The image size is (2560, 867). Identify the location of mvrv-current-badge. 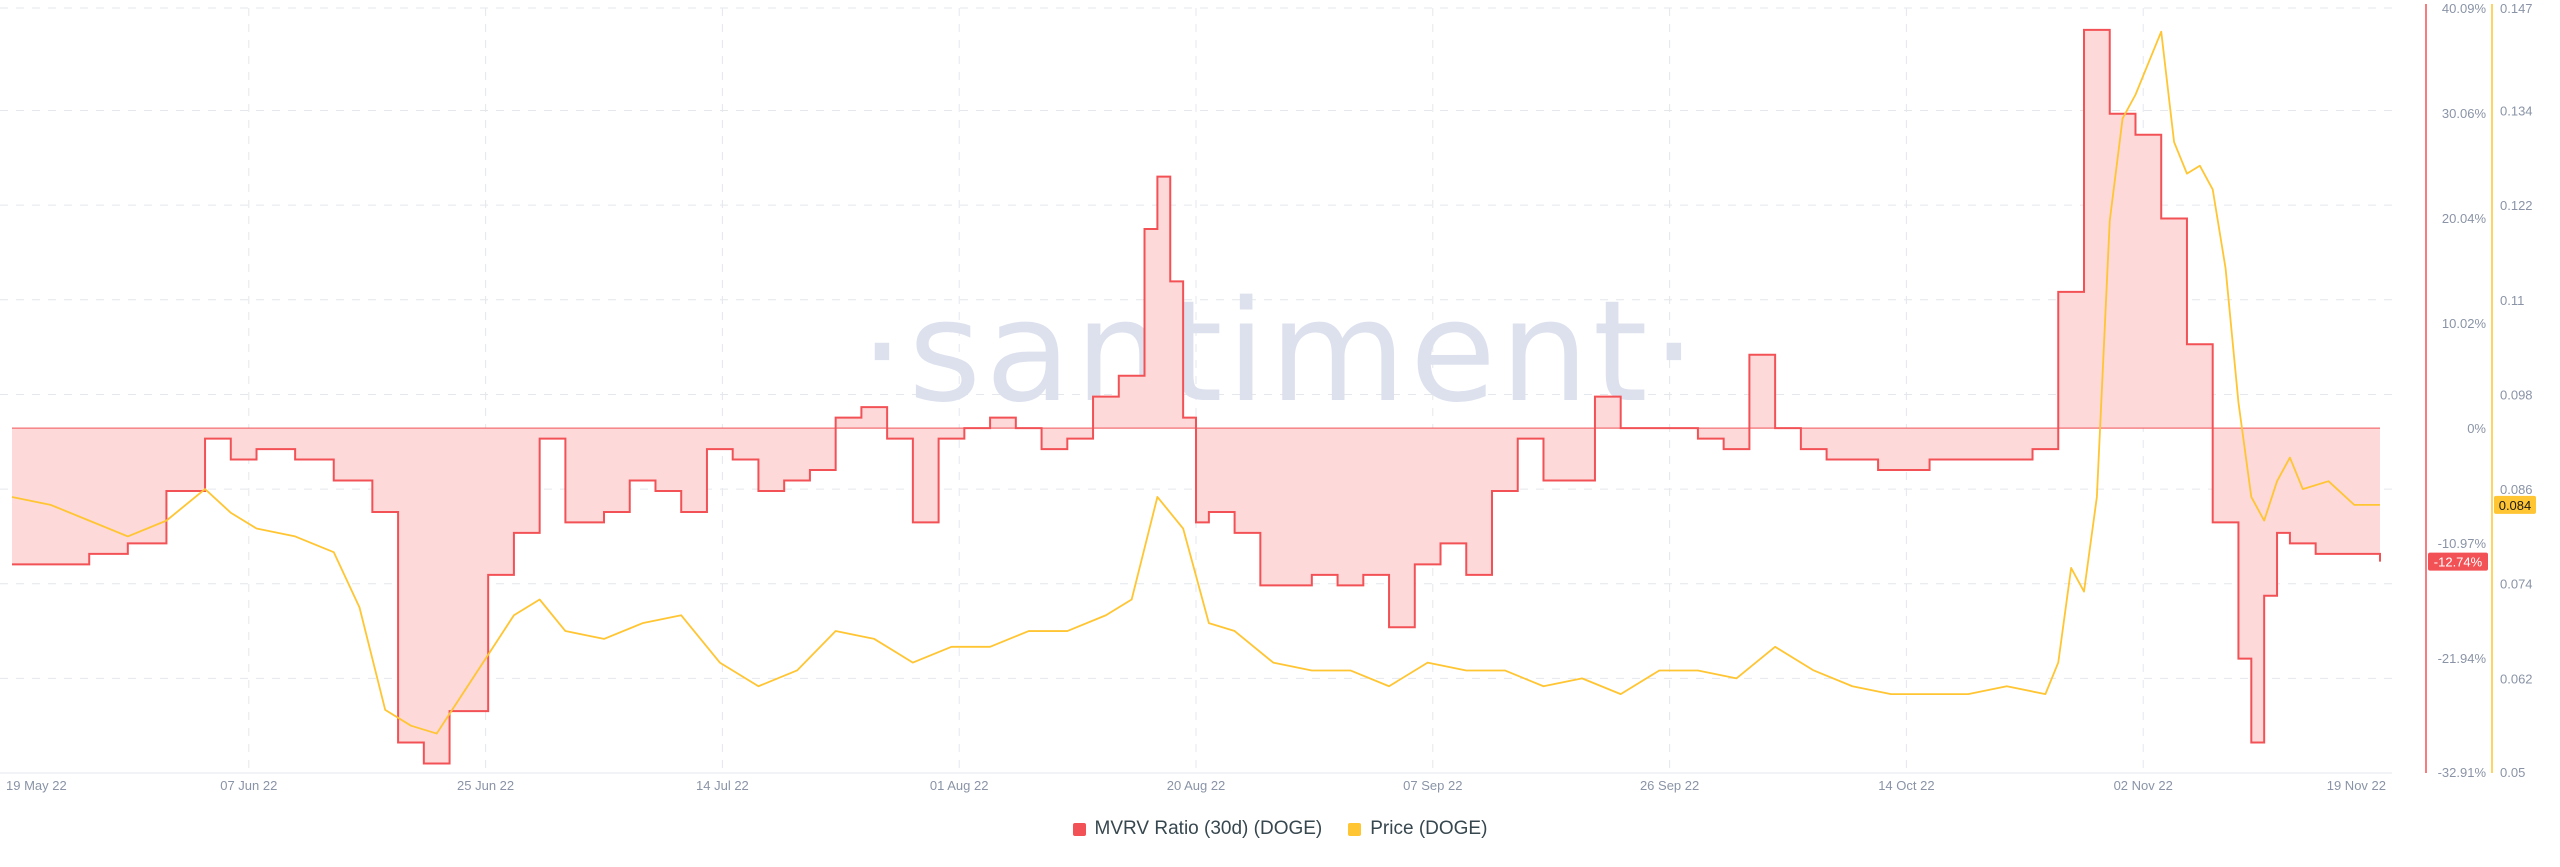
(2458, 561).